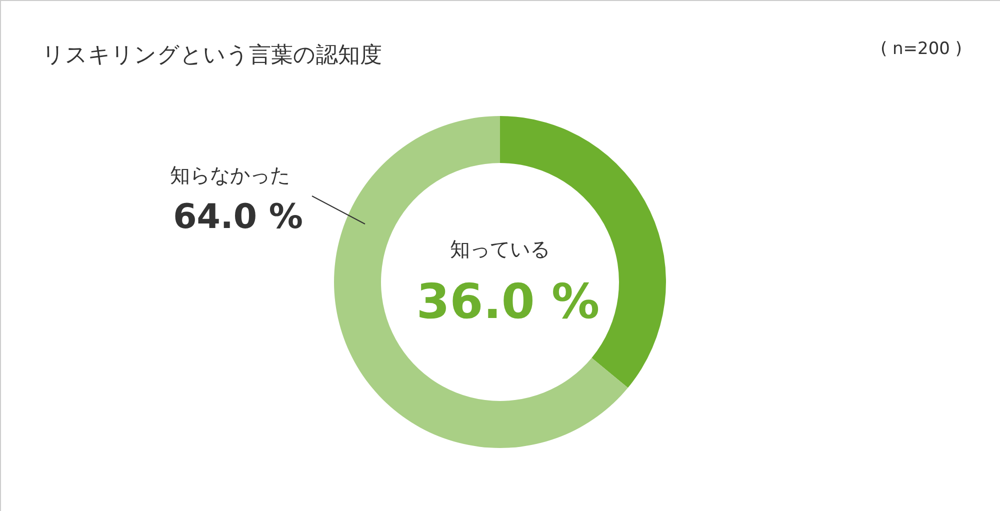 This screenshot has height=511, width=1000. What do you see at coordinates (238, 217) in the screenshot?
I see `data-label: 64.0 %` at bounding box center [238, 217].